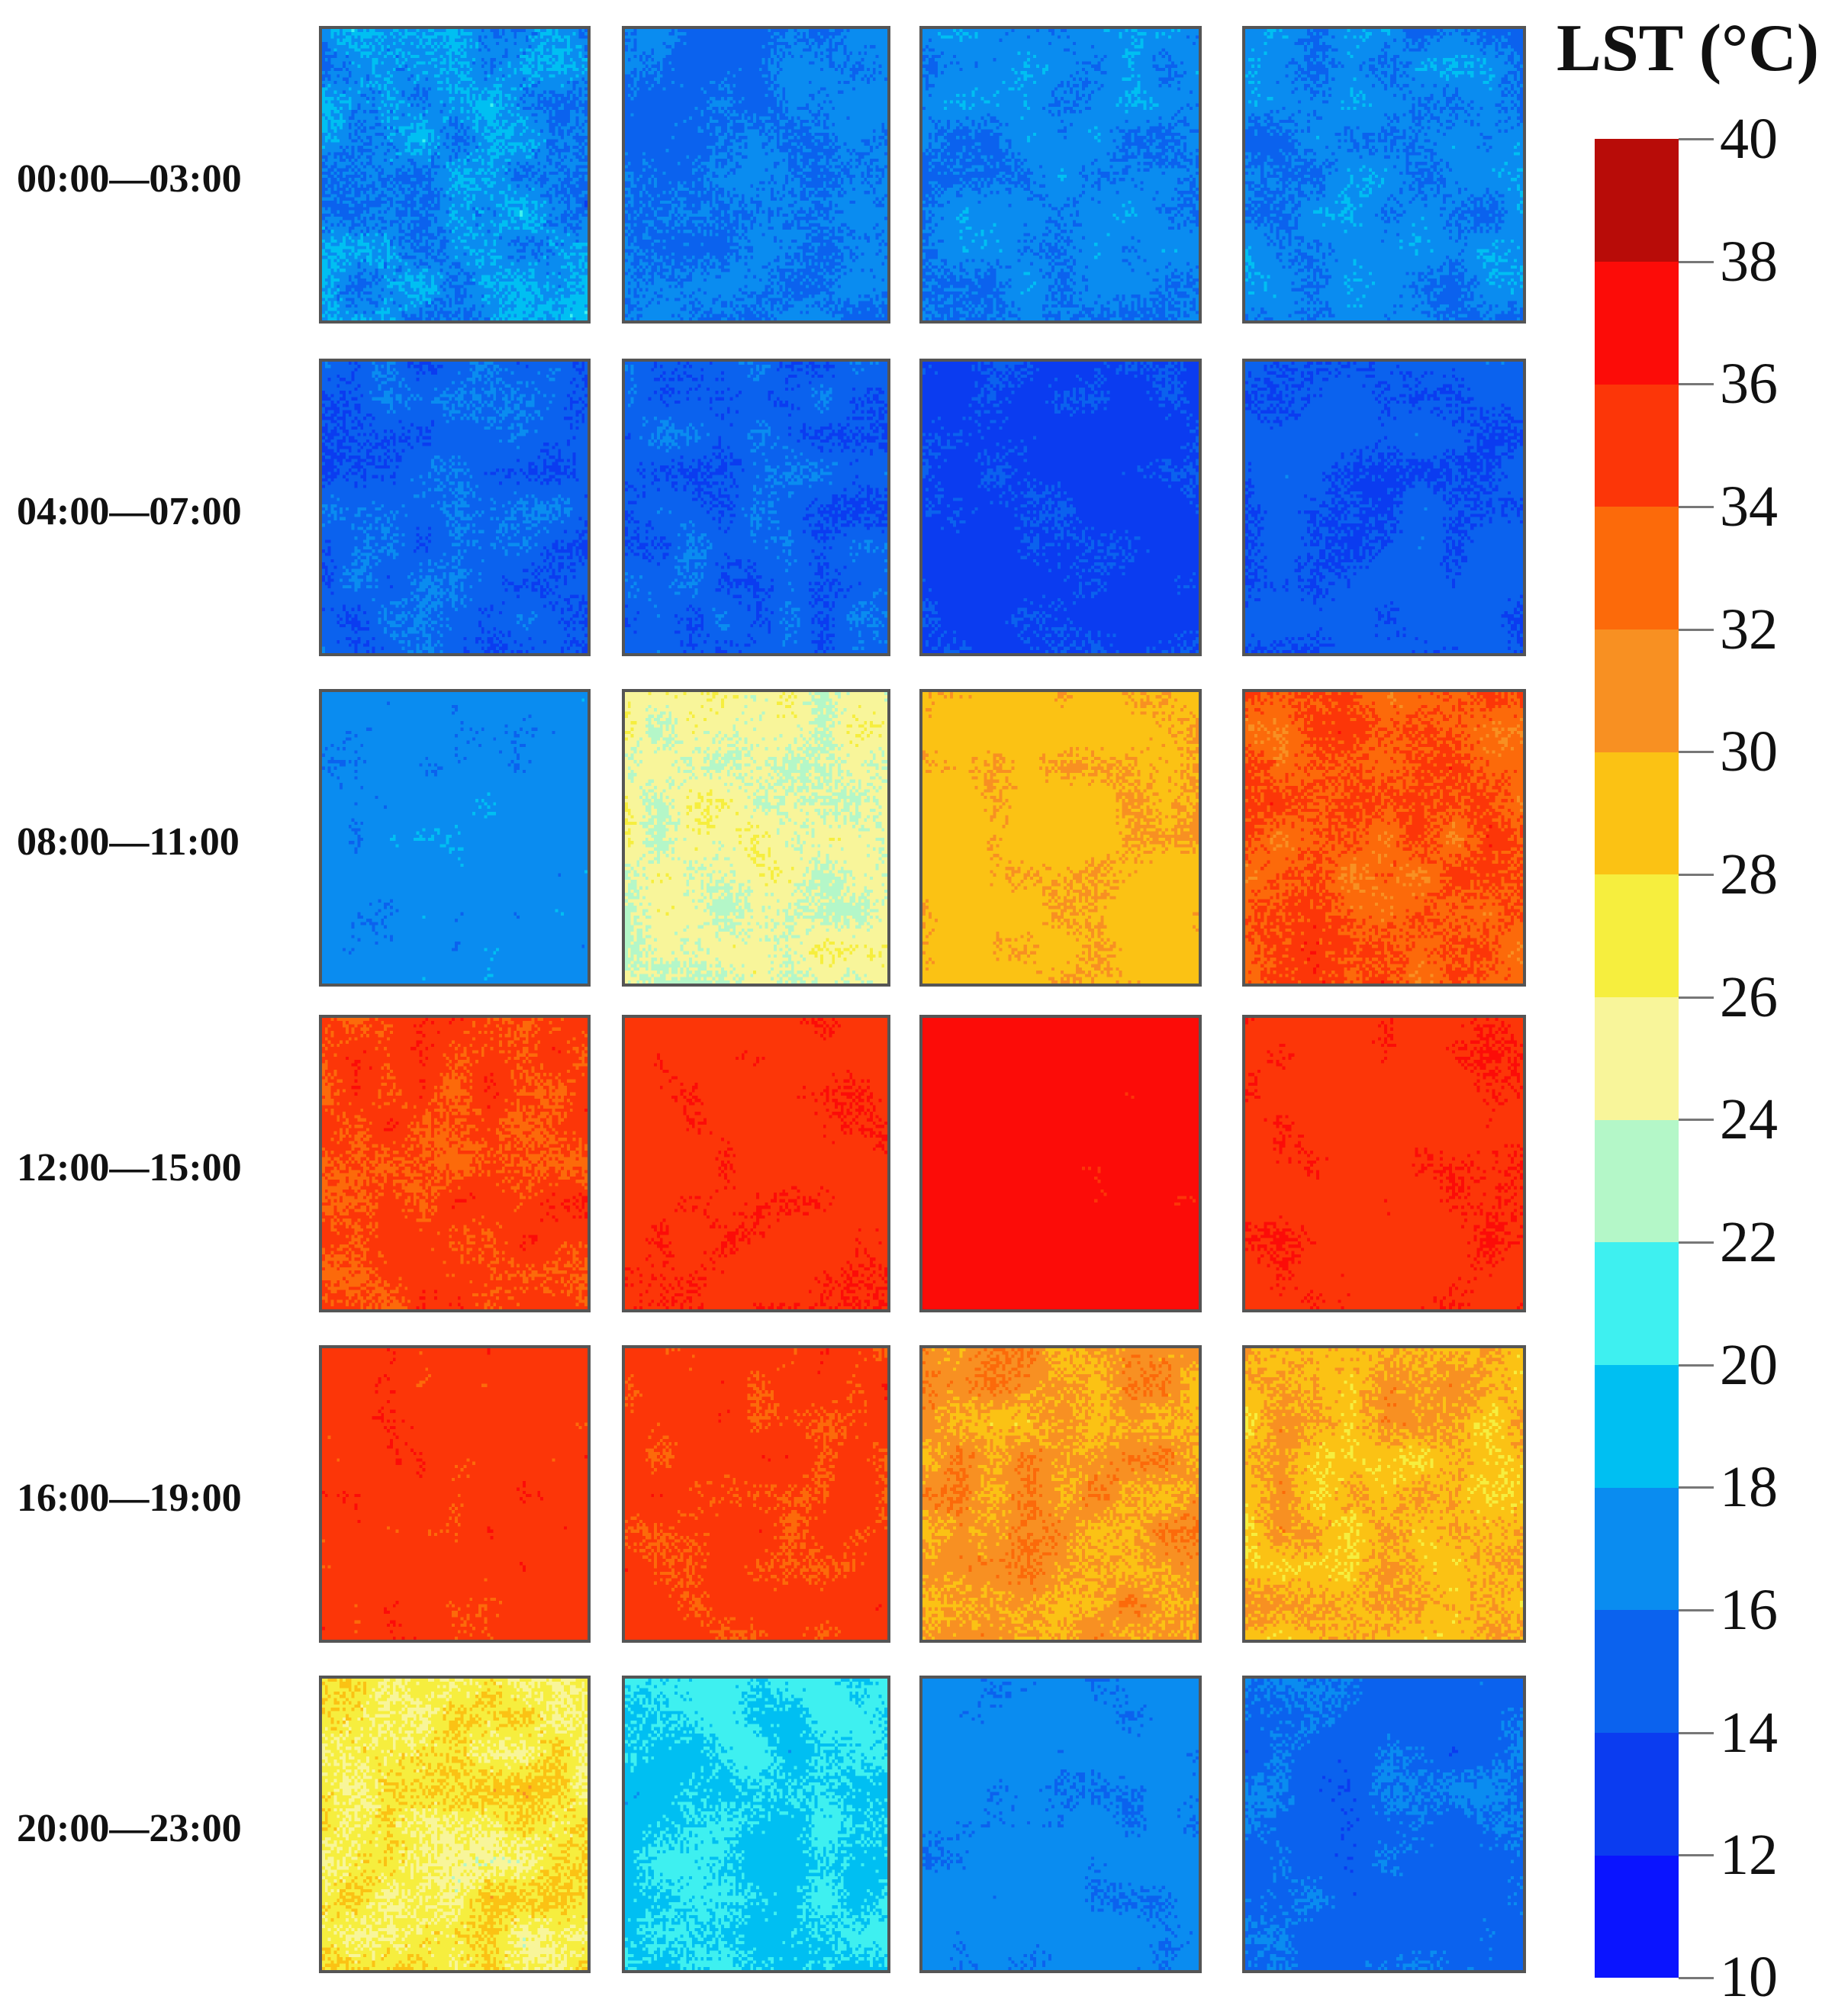  Describe the element at coordinates (1749, 507) in the screenshot. I see `colorbar-tick-label: 34` at that location.